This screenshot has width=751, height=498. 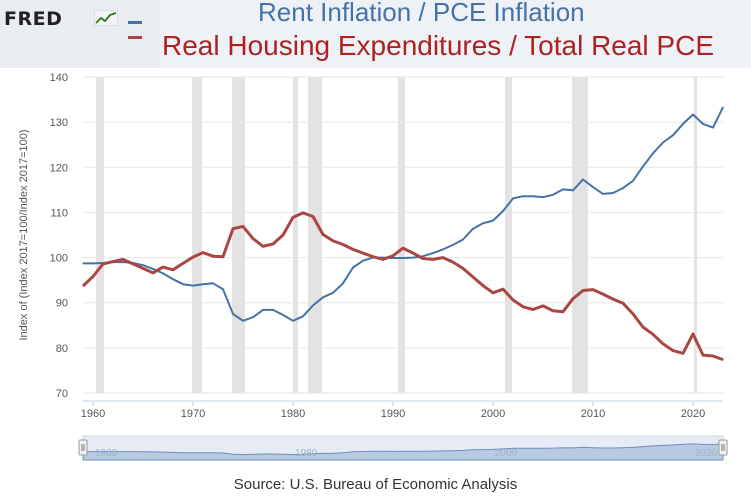 I want to click on navigator-series, so click(x=403, y=452).